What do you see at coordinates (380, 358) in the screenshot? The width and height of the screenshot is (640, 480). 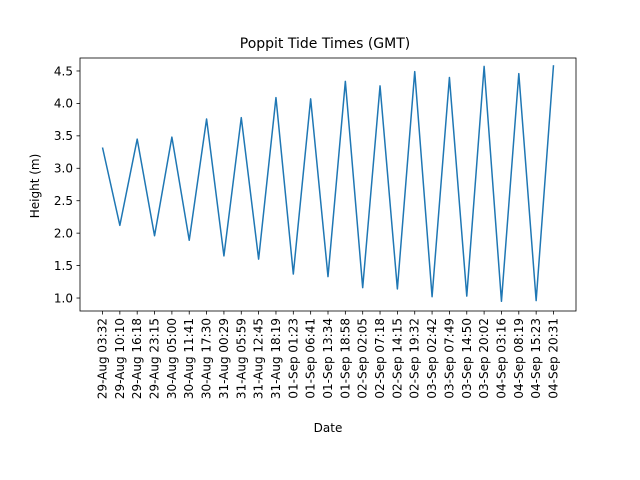 I see `x-tick-label: 02-Sep 07:18` at bounding box center [380, 358].